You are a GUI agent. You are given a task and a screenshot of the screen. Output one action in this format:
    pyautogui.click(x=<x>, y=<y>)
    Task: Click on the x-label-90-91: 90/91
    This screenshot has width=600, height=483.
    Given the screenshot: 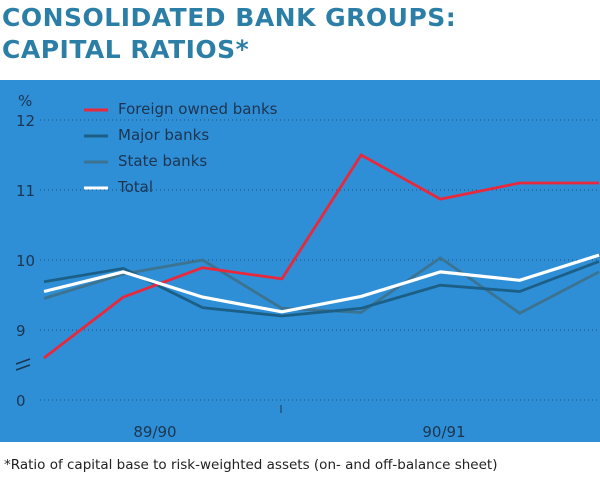 What is the action you would take?
    pyautogui.click(x=443, y=432)
    